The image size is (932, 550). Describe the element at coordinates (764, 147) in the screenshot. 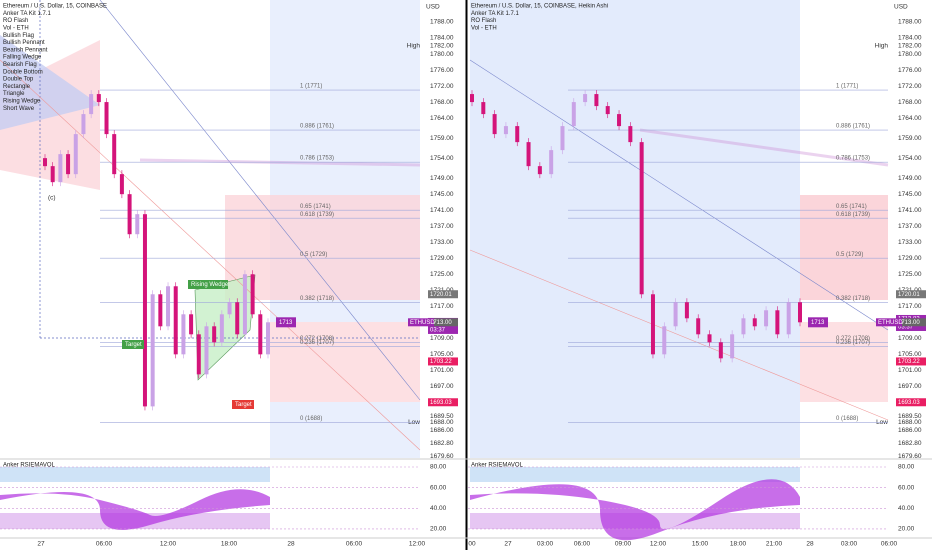

I see `ma` at that location.